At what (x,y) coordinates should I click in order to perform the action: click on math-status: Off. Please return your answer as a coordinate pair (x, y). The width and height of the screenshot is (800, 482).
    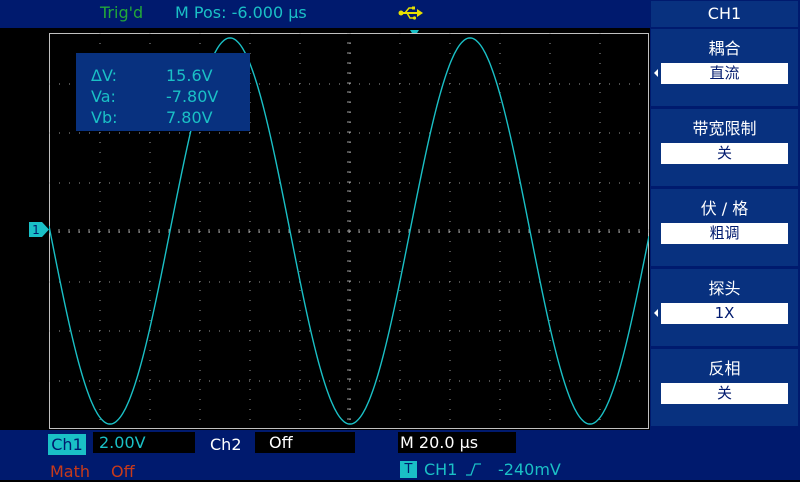
    Looking at the image, I should click on (123, 471).